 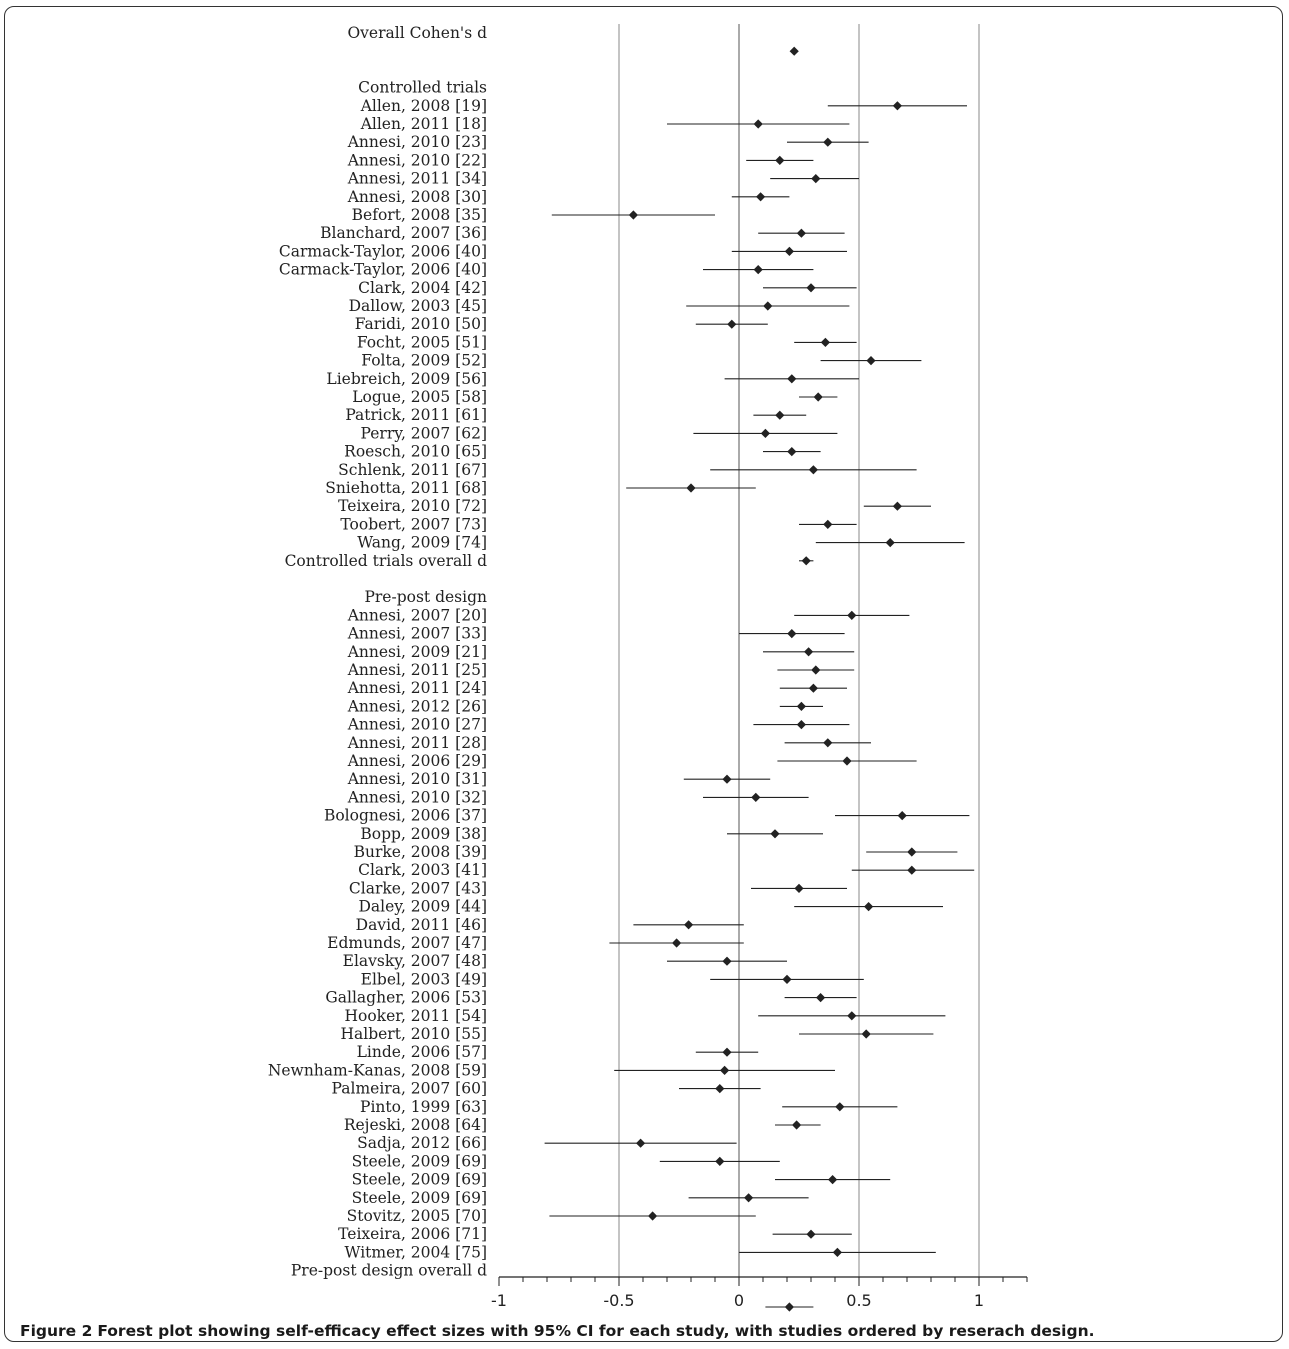 I want to click on study-label: David, 2011 [46], so click(x=421, y=925).